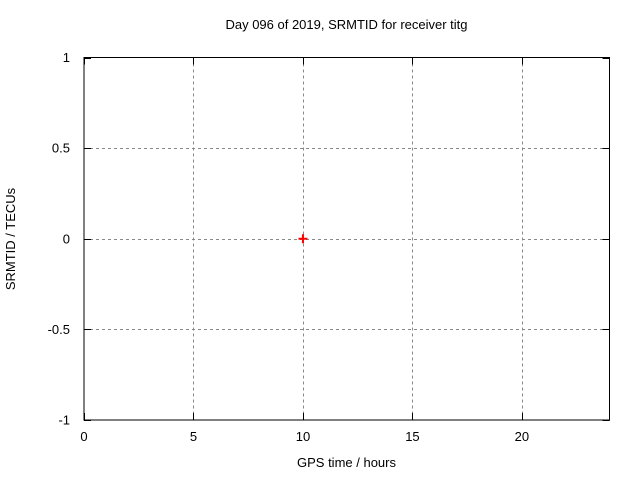  Describe the element at coordinates (61, 148) in the screenshot. I see `y-tick-label: 0.5` at that location.